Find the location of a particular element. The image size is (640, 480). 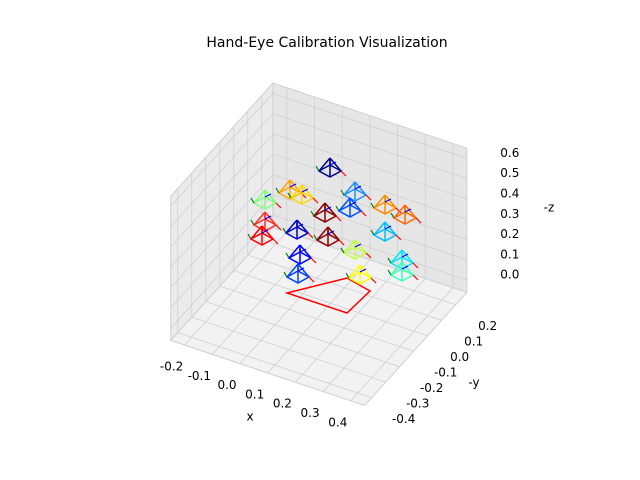

cameras is located at coordinates (334, 221).